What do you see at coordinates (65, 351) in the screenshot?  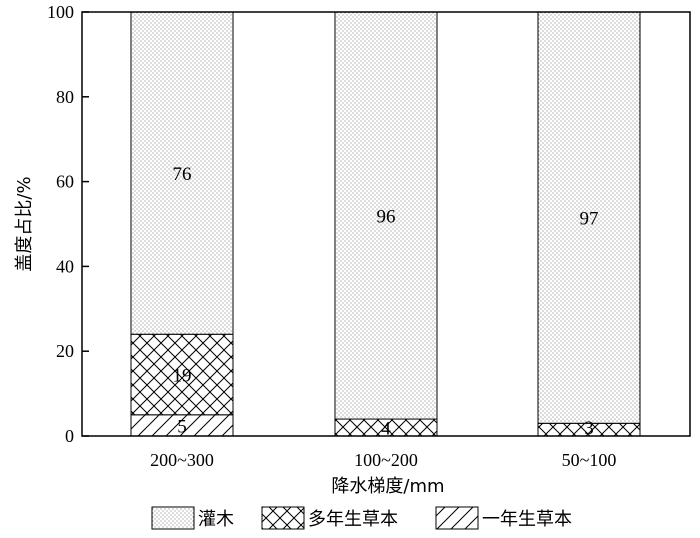 I see `y-tick-label: 20` at bounding box center [65, 351].